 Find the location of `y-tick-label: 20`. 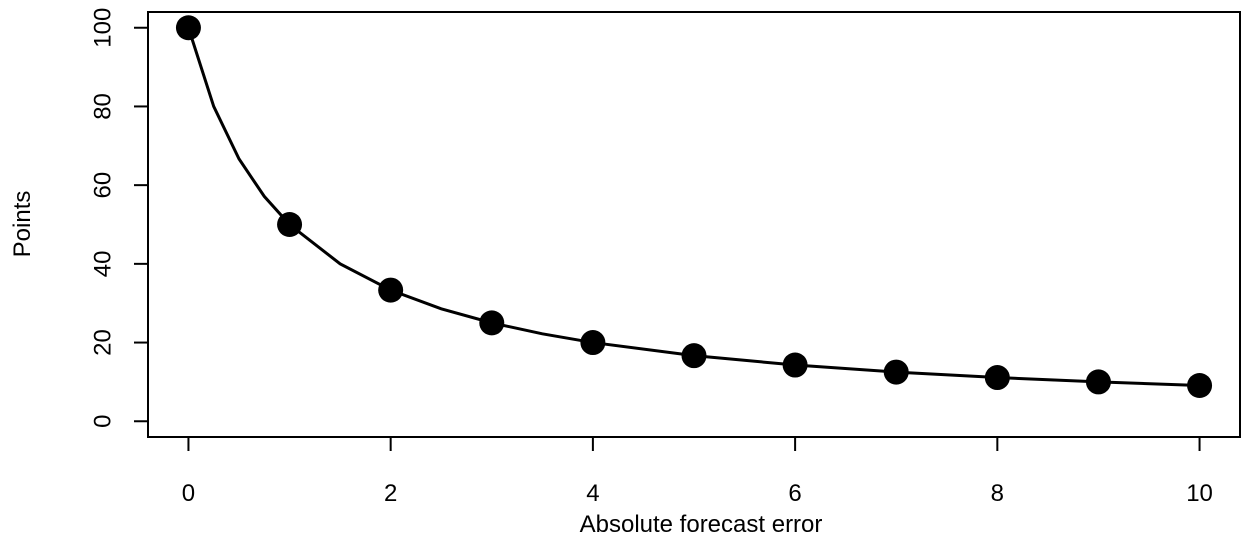

y-tick-label: 20 is located at coordinates (102, 342).